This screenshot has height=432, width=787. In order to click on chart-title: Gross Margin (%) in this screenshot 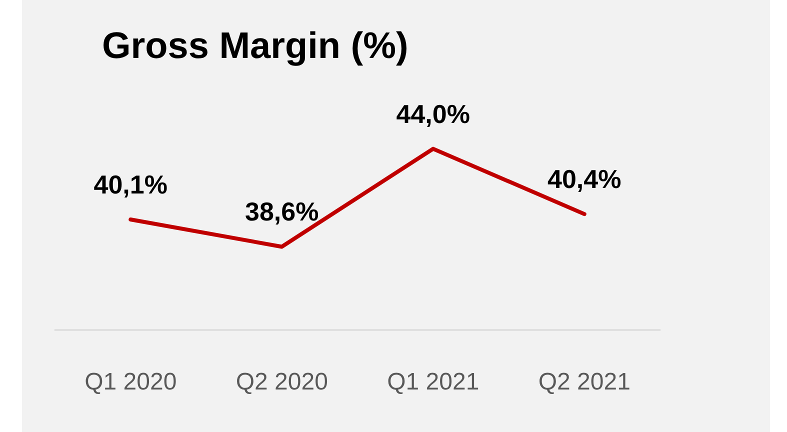, I will do `click(255, 45)`.